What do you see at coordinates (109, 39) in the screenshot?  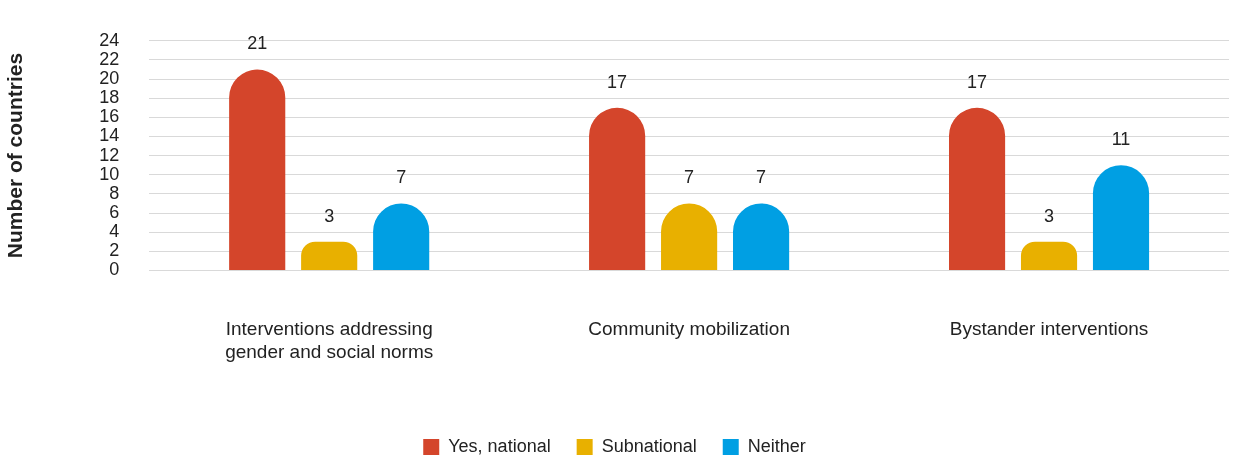 I see `y-tick-label: 24` at bounding box center [109, 39].